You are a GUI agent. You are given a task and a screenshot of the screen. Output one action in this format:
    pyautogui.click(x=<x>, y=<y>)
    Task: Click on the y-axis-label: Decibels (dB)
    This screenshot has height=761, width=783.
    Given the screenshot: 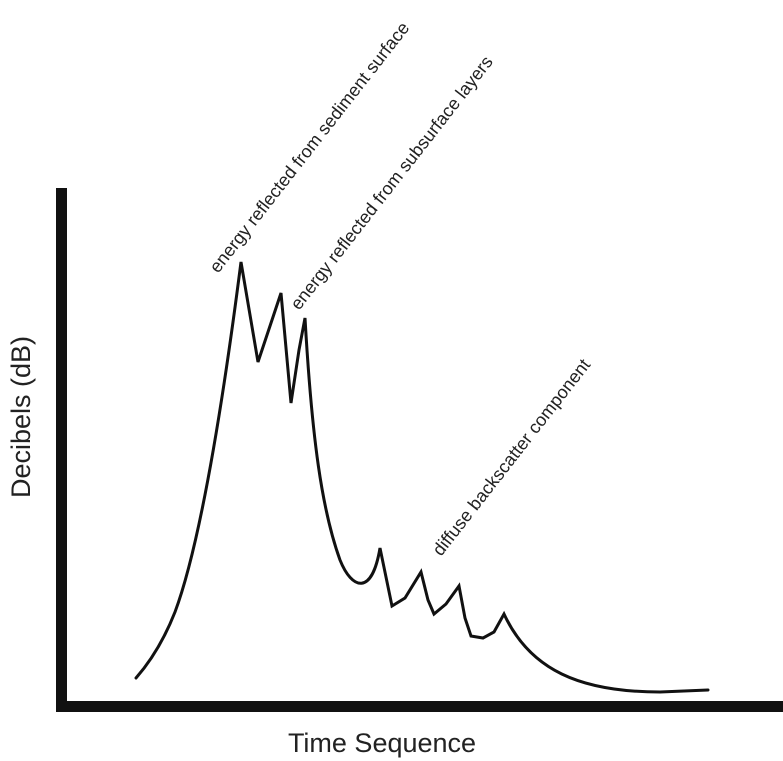 What is the action you would take?
    pyautogui.click(x=21, y=417)
    